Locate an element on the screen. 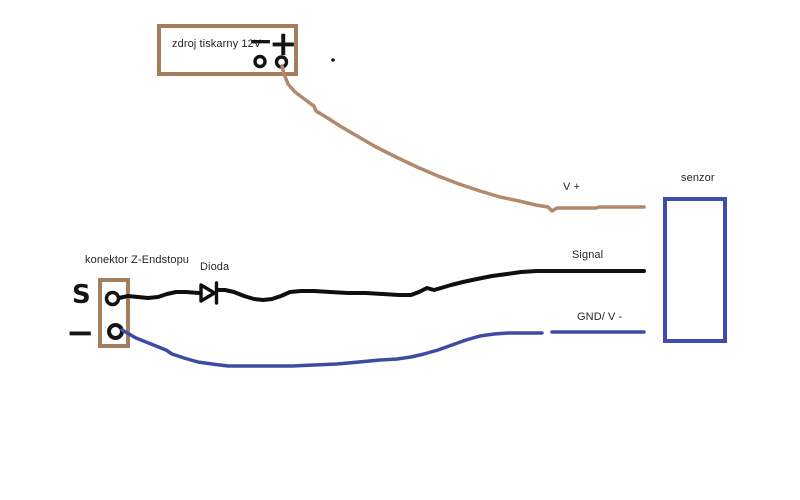  power-minus-terminal-icon is located at coordinates (260, 61).